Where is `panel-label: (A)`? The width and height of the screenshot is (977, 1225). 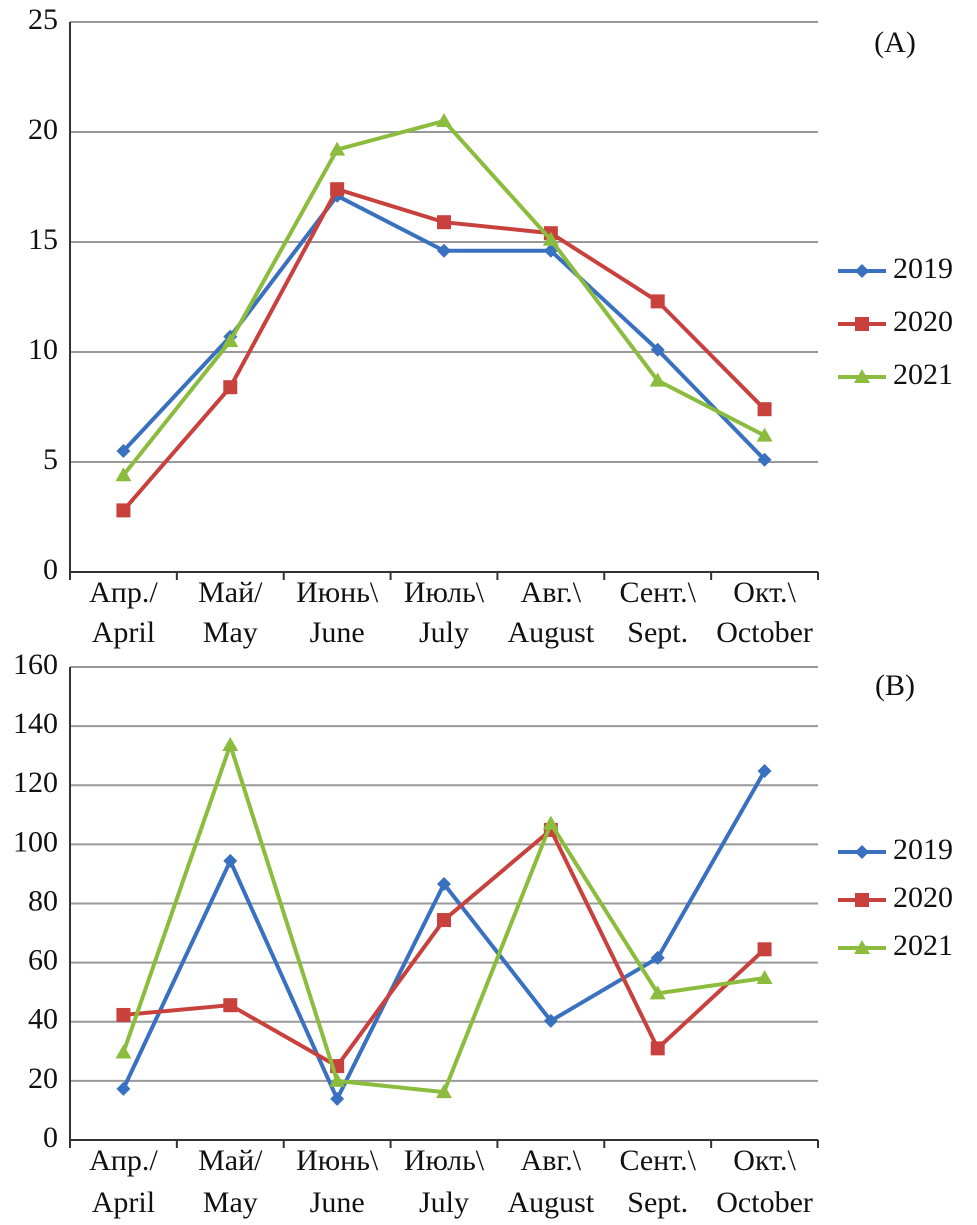 panel-label: (A) is located at coordinates (895, 42).